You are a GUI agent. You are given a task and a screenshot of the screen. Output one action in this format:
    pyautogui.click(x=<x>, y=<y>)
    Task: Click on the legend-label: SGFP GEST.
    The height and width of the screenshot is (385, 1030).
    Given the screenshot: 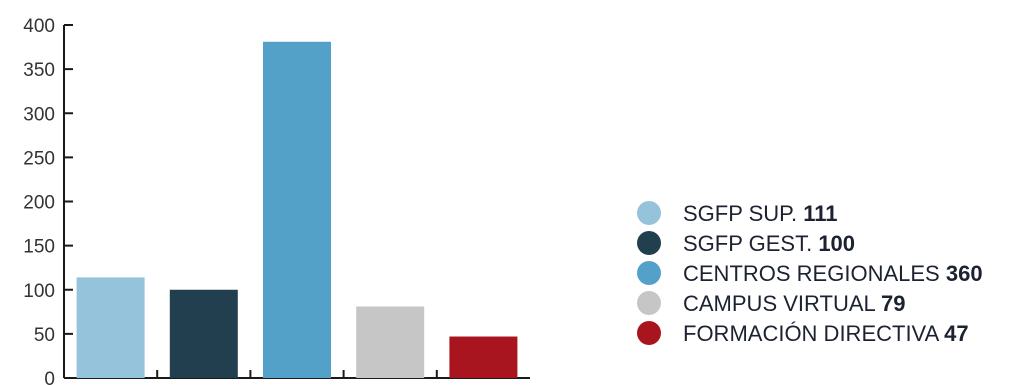 What is the action you would take?
    pyautogui.click(x=750, y=243)
    